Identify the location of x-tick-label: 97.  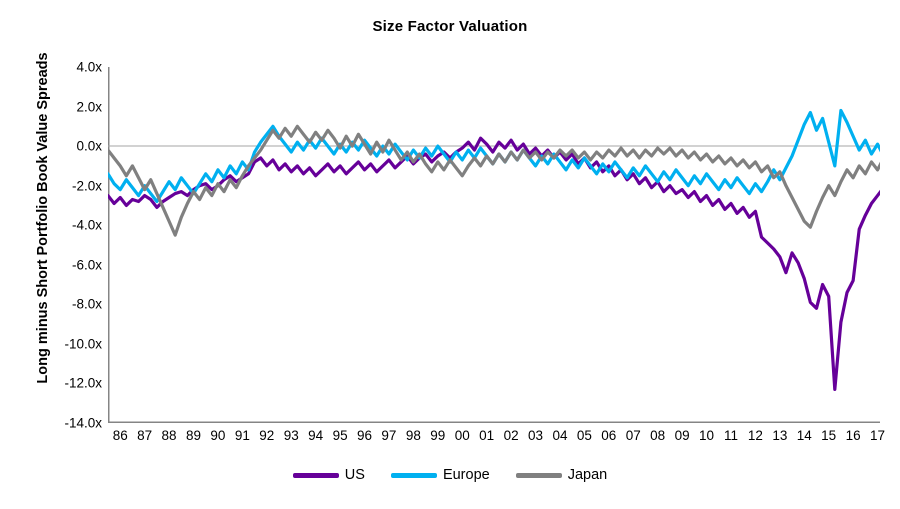
(389, 435).